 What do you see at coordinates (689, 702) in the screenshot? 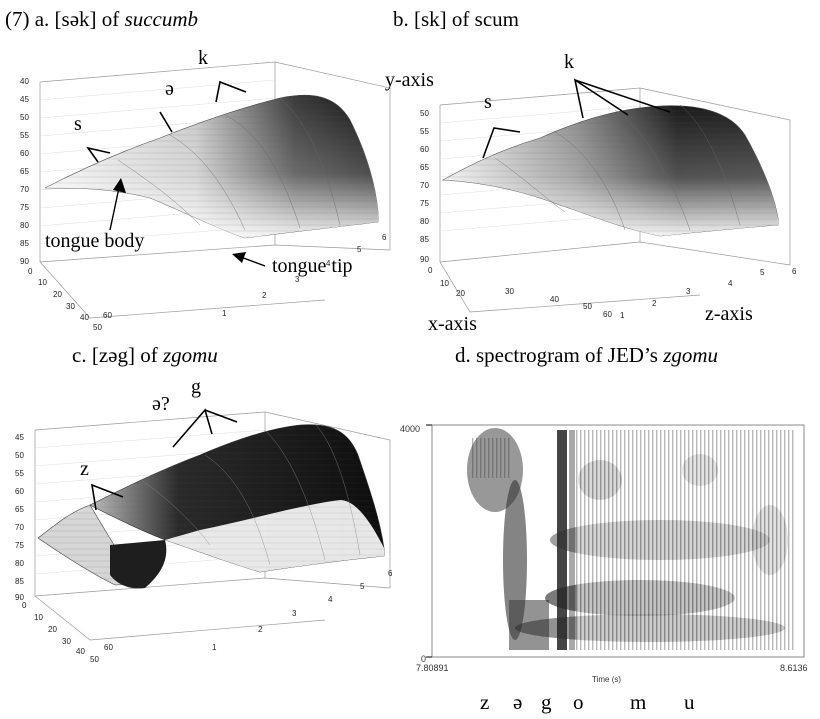
I see `segment-u: u` at bounding box center [689, 702].